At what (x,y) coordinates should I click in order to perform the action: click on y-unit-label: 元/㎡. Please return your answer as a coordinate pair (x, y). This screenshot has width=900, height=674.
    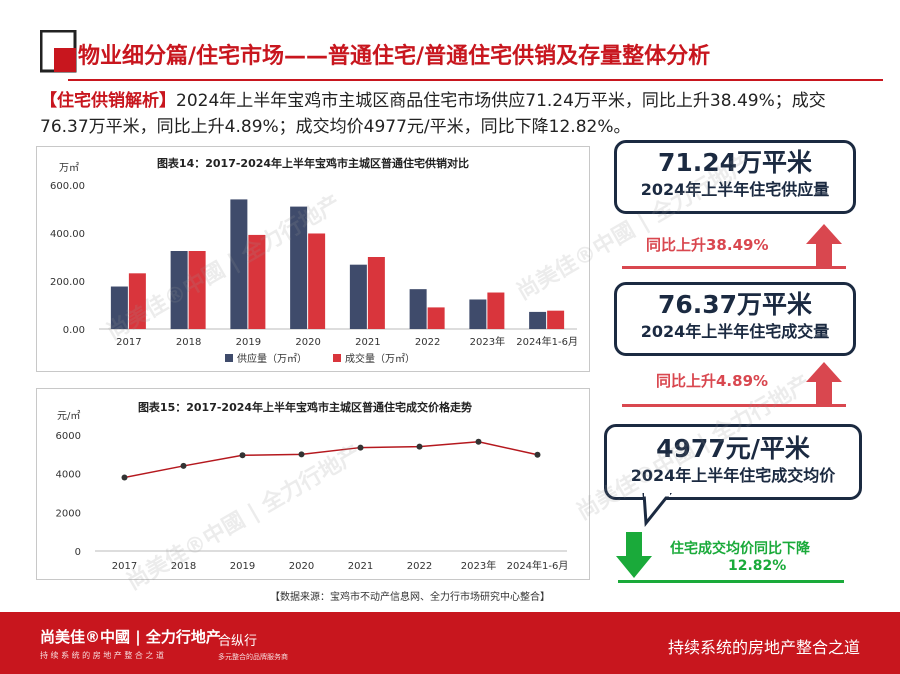
    Looking at the image, I should click on (68, 416).